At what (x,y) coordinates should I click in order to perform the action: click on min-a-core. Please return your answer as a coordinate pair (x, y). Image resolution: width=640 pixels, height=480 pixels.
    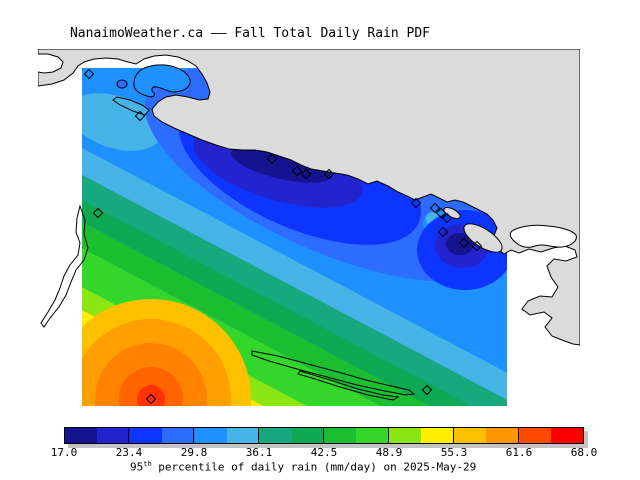
    Looking at the image, I should click on (282, 164).